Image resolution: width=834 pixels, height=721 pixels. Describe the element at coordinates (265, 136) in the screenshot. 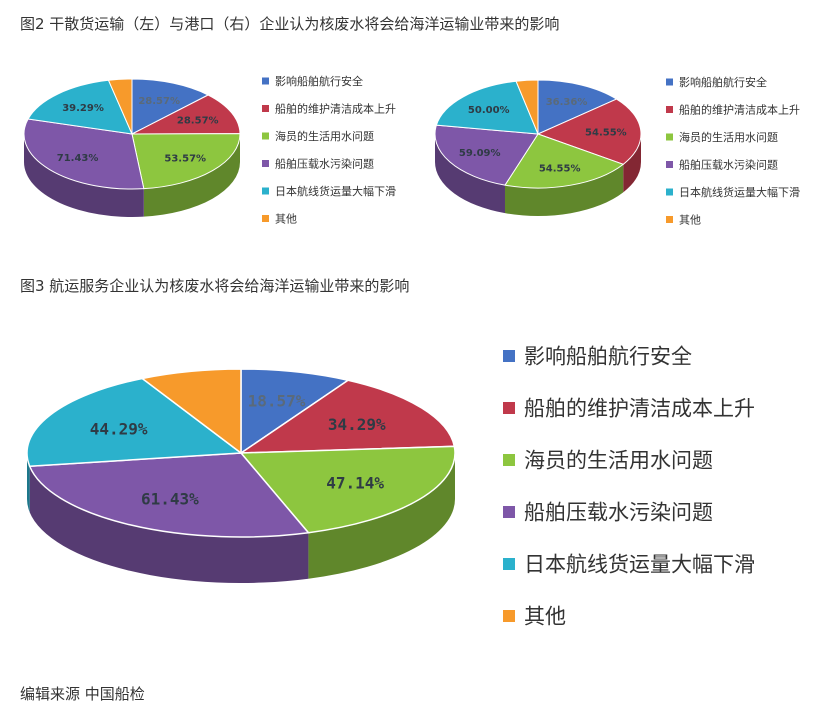

I see `chart-a-legend-swatch-water` at that location.